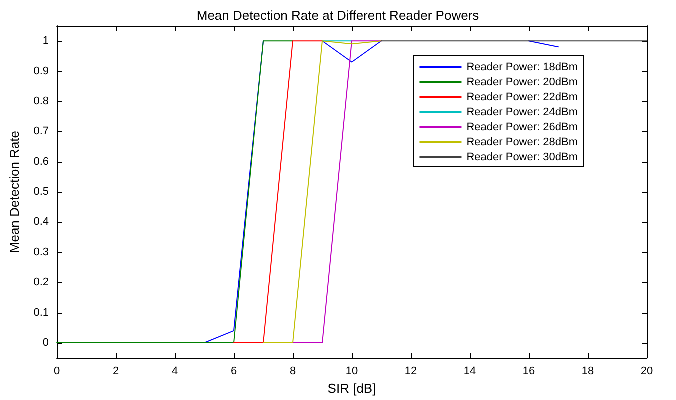  Describe the element at coordinates (41, 162) in the screenshot. I see `y-tick-label: 0.6` at that location.